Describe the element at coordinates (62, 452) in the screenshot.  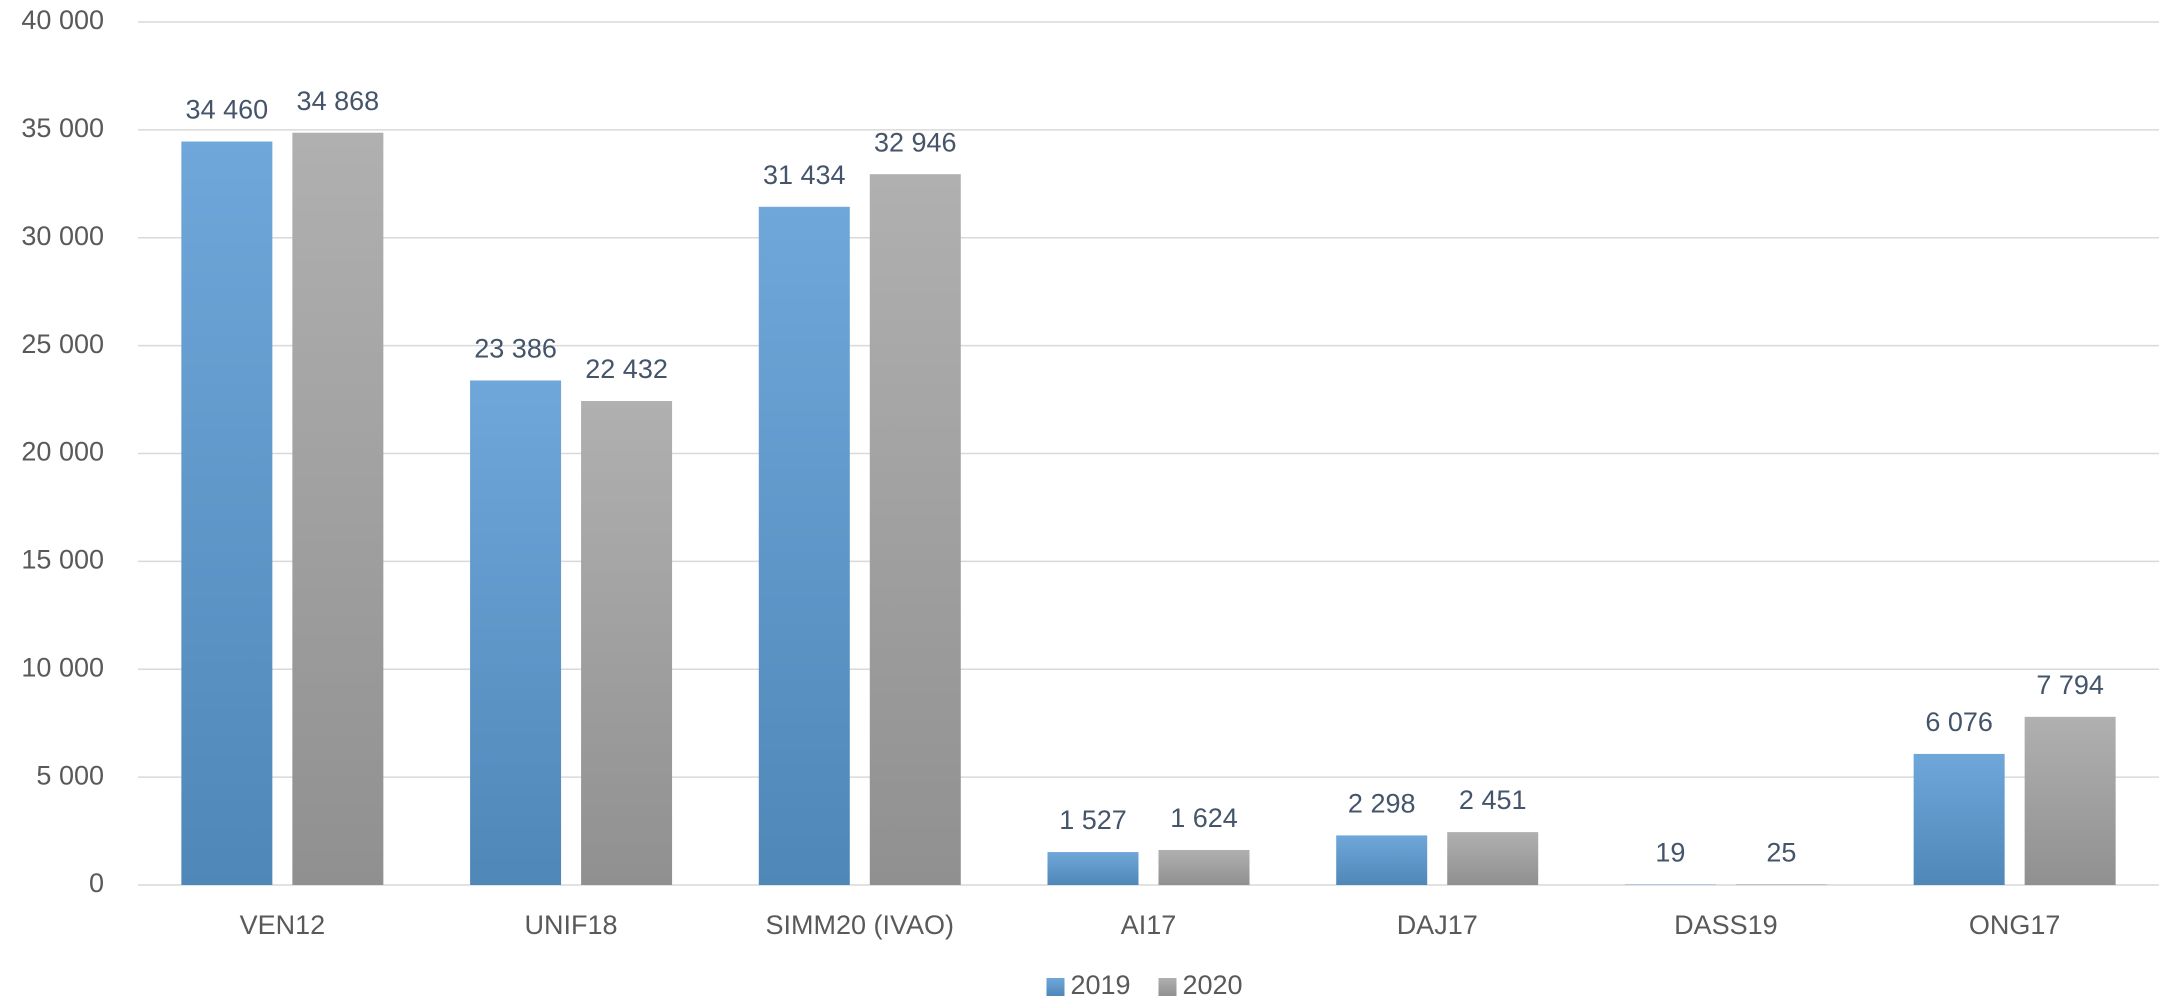
I see `y-tick-label: 20 000` at that location.